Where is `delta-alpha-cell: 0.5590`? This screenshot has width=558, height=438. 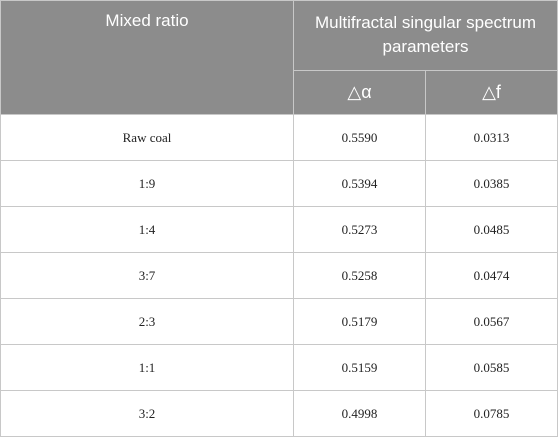 delta-alpha-cell: 0.5590 is located at coordinates (359, 137).